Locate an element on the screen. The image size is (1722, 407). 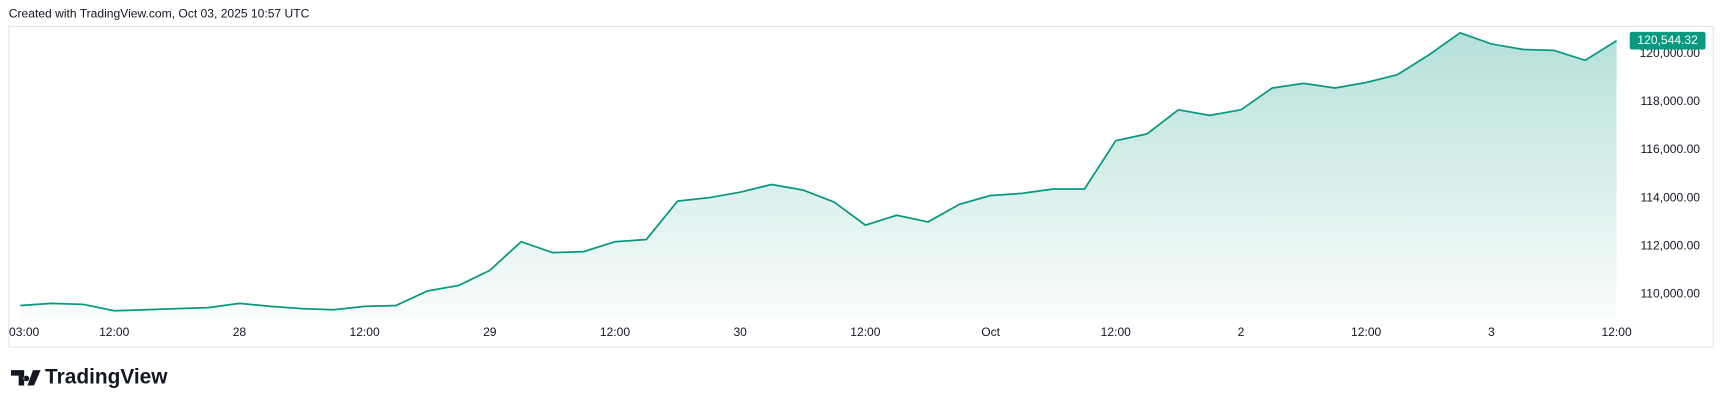
x-tick-label: Oct is located at coordinates (990, 332).